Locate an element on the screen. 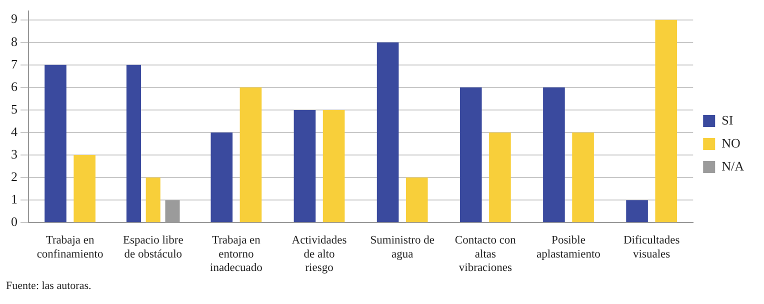 Image resolution: width=764 pixels, height=304 pixels. y-tick-label: 8 is located at coordinates (14, 41).